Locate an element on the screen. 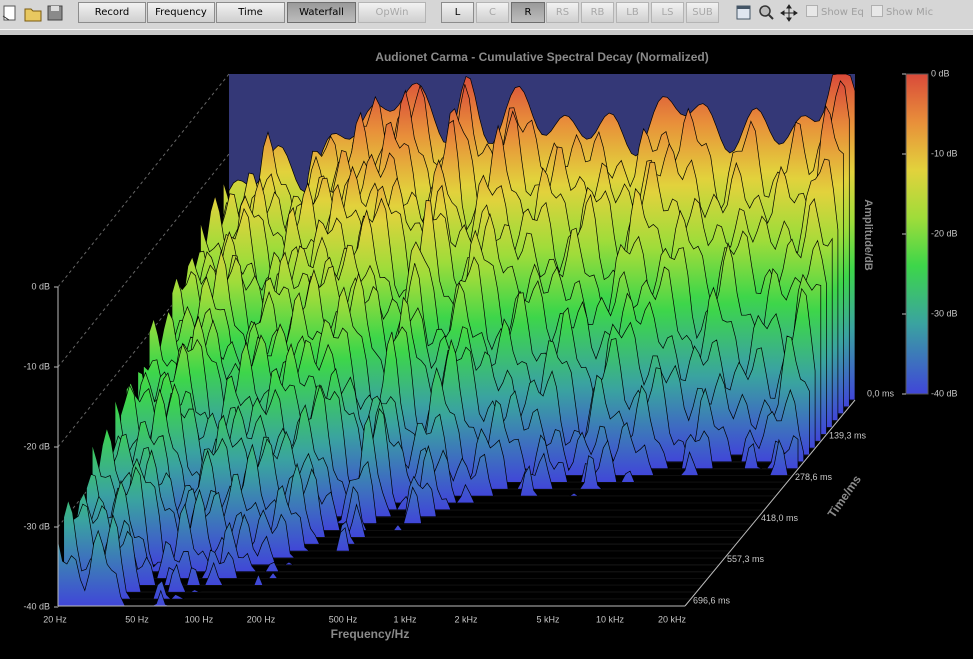 This screenshot has width=973, height=659. x-tick-label: 200 Hz is located at coordinates (261, 619).